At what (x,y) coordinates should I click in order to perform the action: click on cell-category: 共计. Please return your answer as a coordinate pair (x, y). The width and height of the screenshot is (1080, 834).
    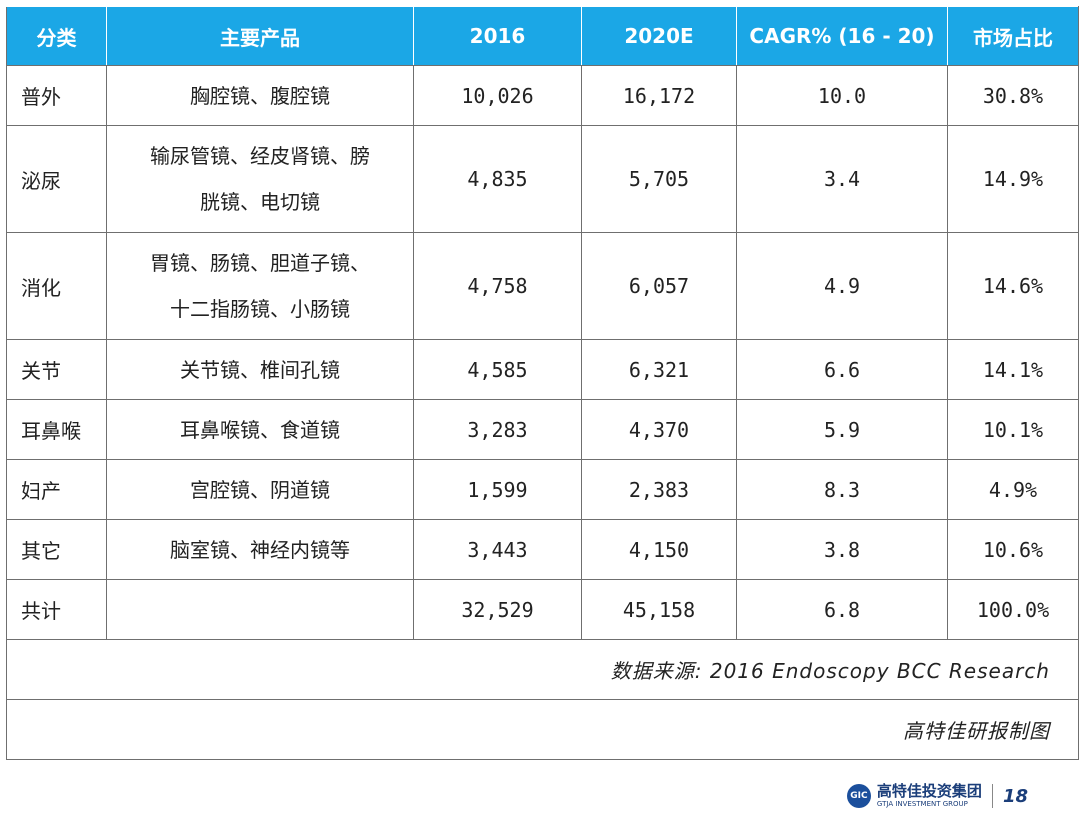
    Looking at the image, I should click on (56, 609).